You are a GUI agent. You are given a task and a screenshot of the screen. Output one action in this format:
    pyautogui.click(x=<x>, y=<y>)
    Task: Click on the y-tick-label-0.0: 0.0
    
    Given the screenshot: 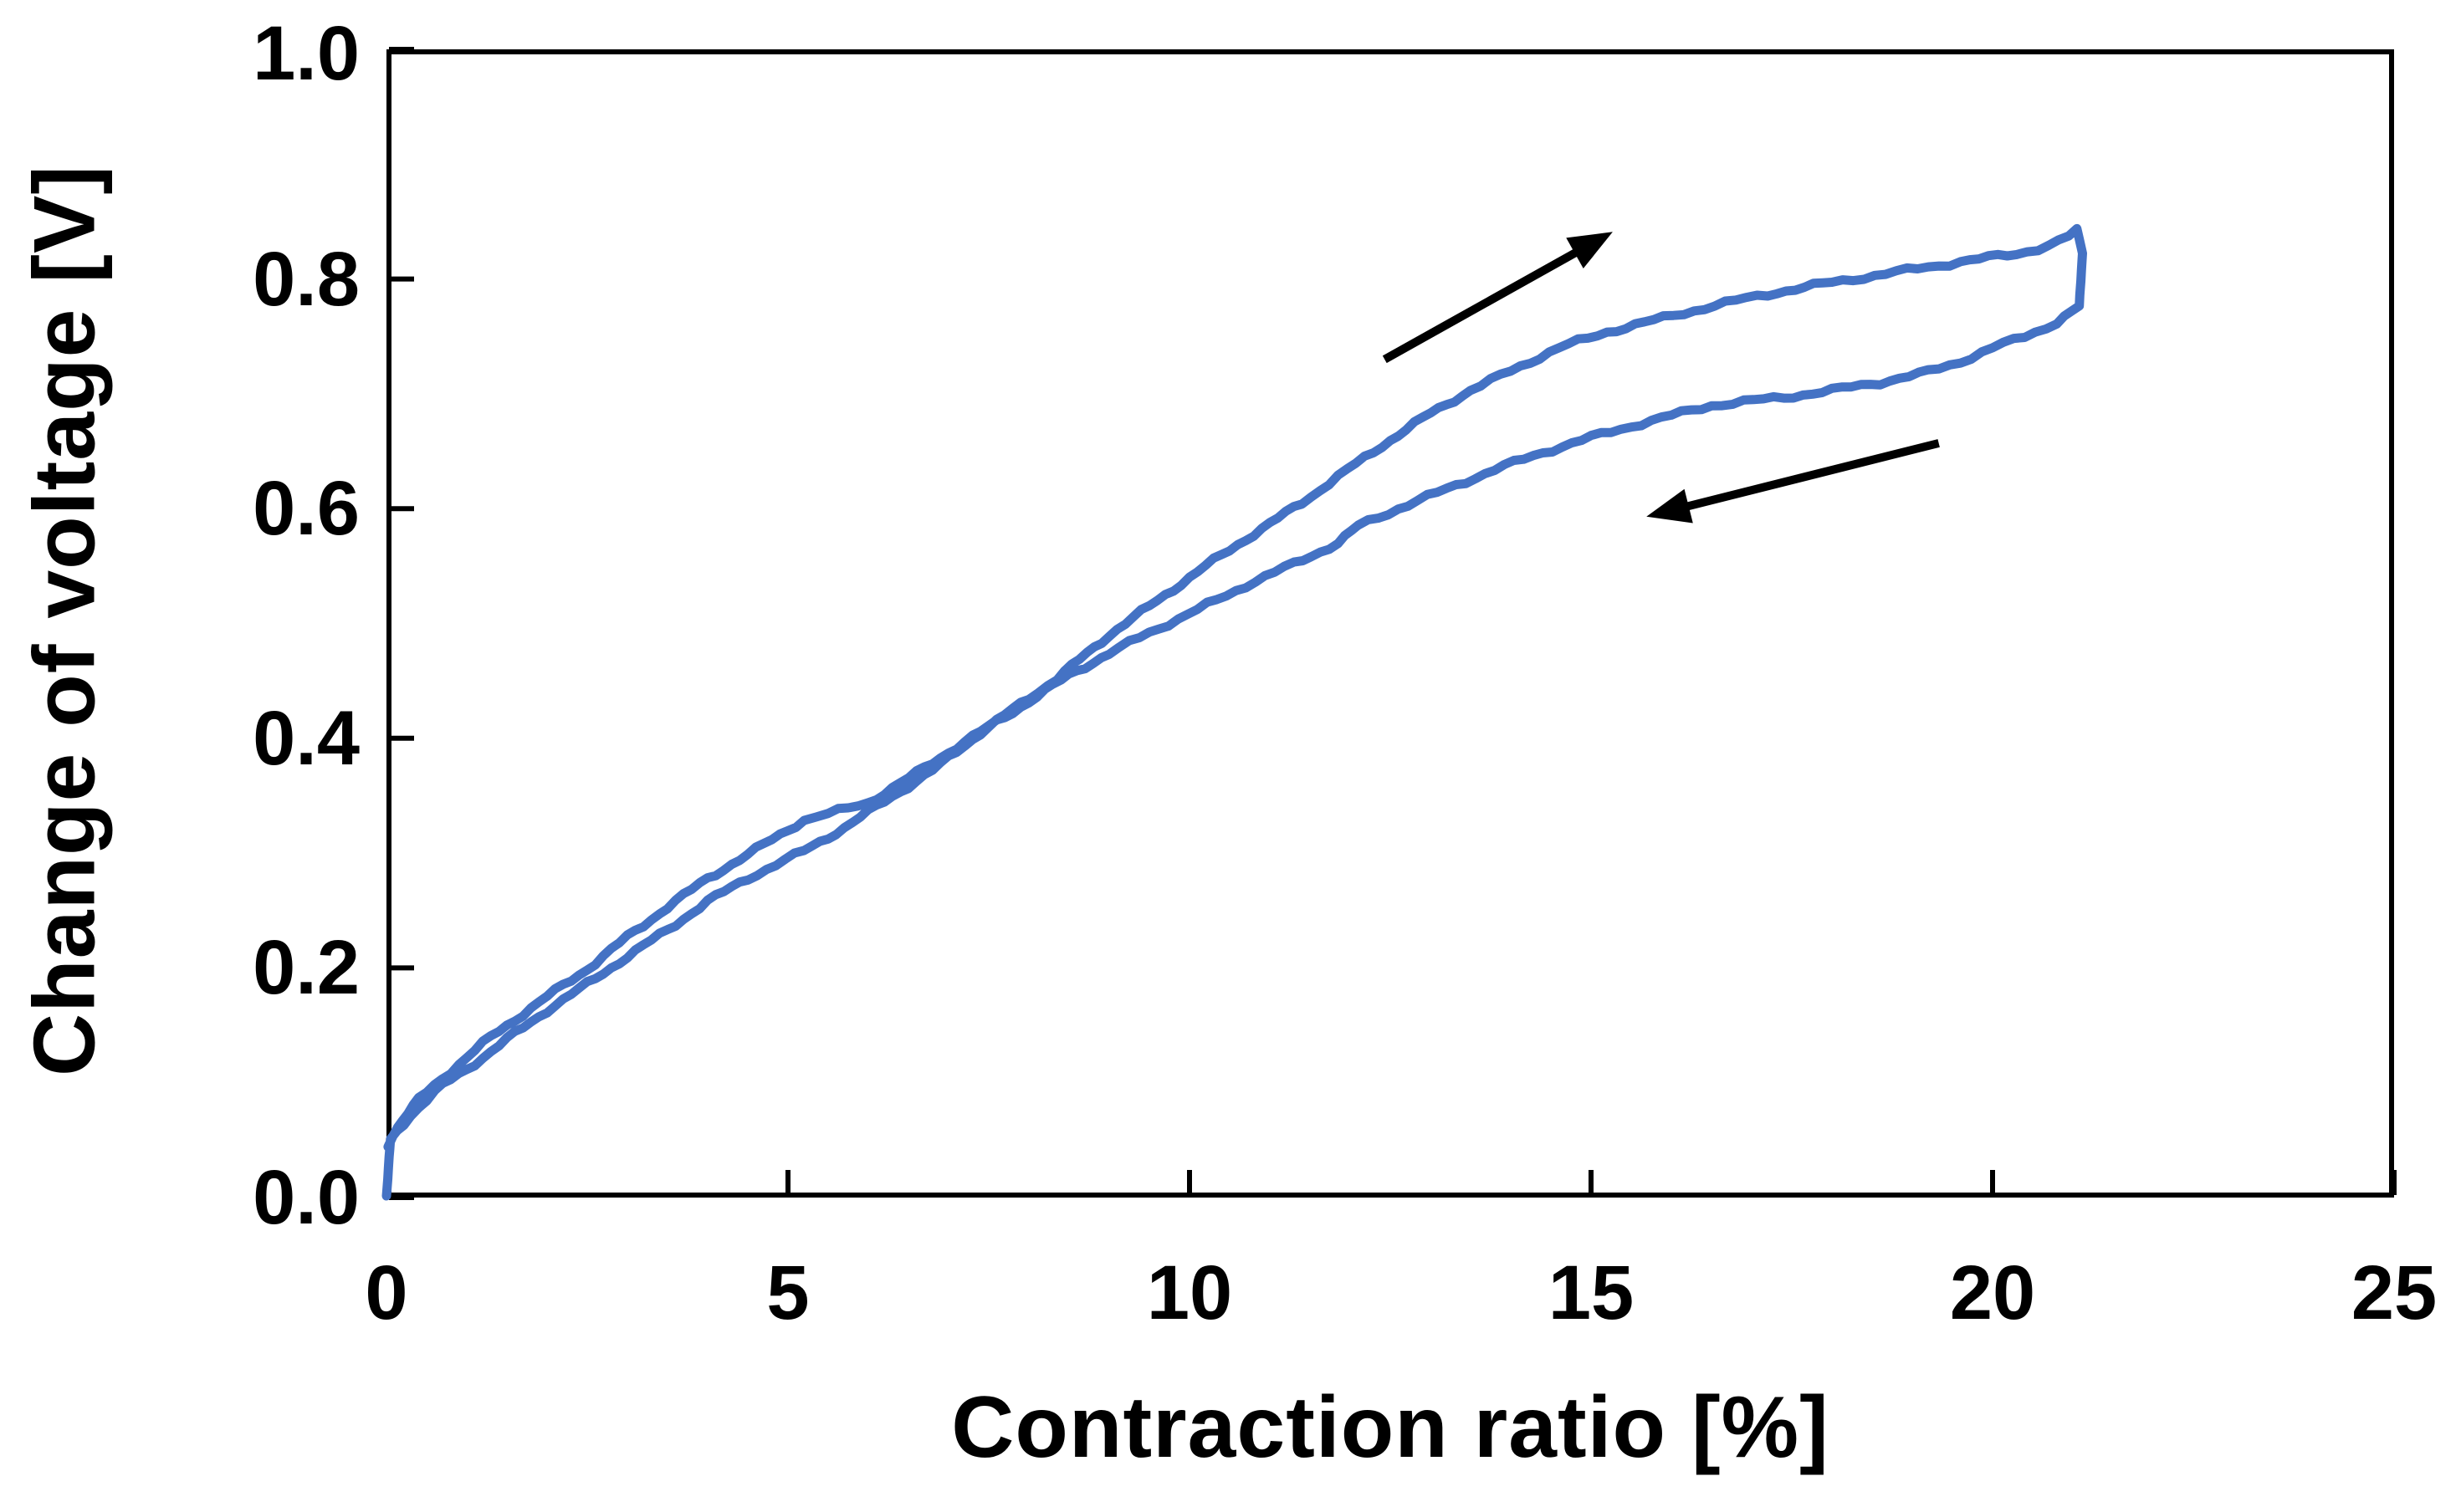 What is the action you would take?
    pyautogui.click(x=306, y=1197)
    